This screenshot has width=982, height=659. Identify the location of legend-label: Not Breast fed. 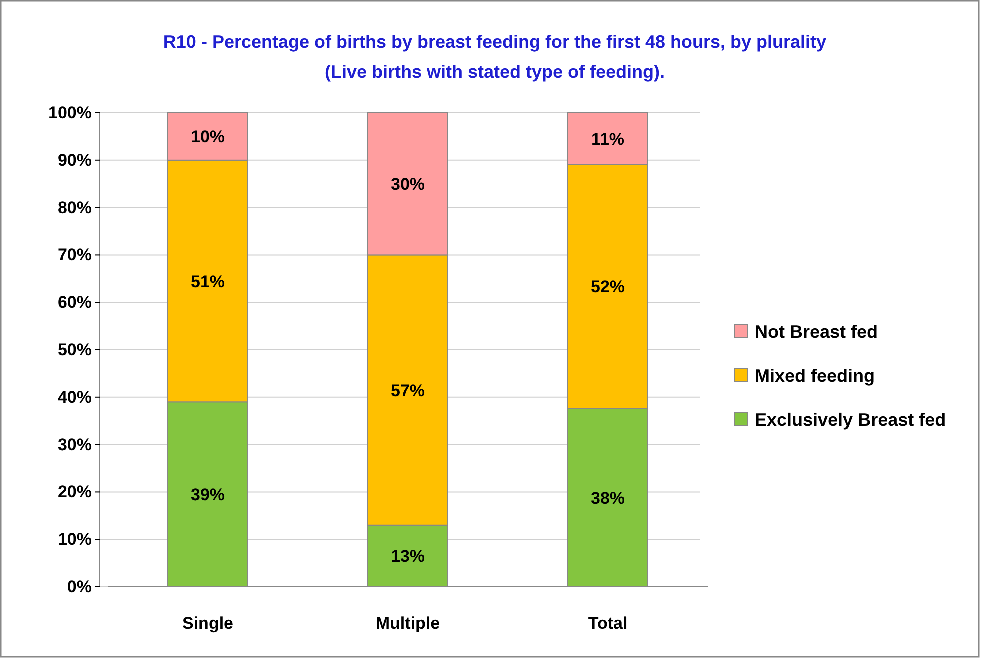
(816, 332).